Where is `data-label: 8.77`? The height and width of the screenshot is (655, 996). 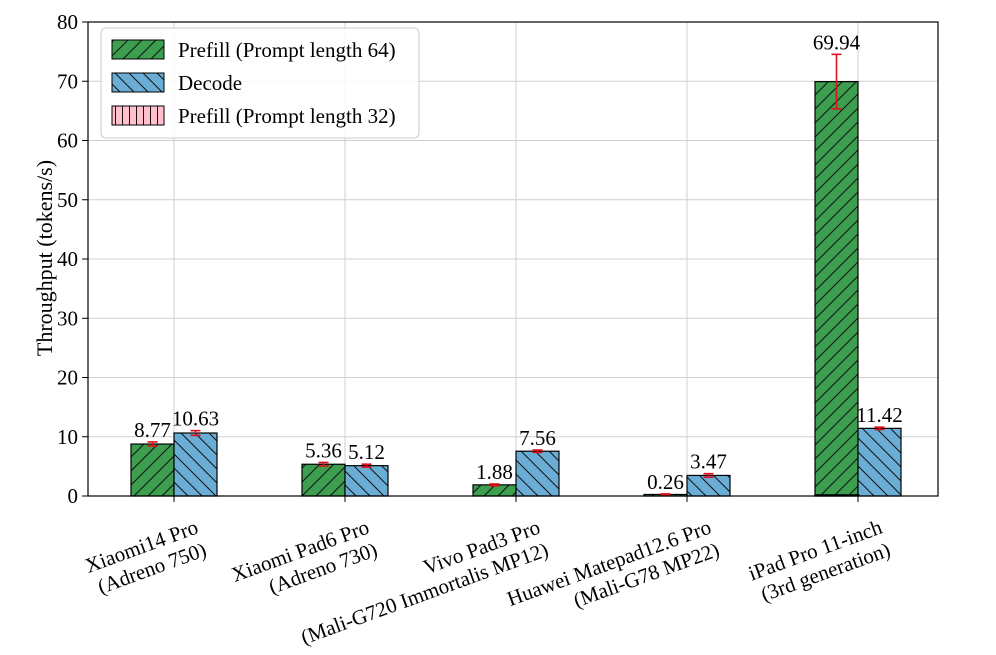 data-label: 8.77 is located at coordinates (152, 430).